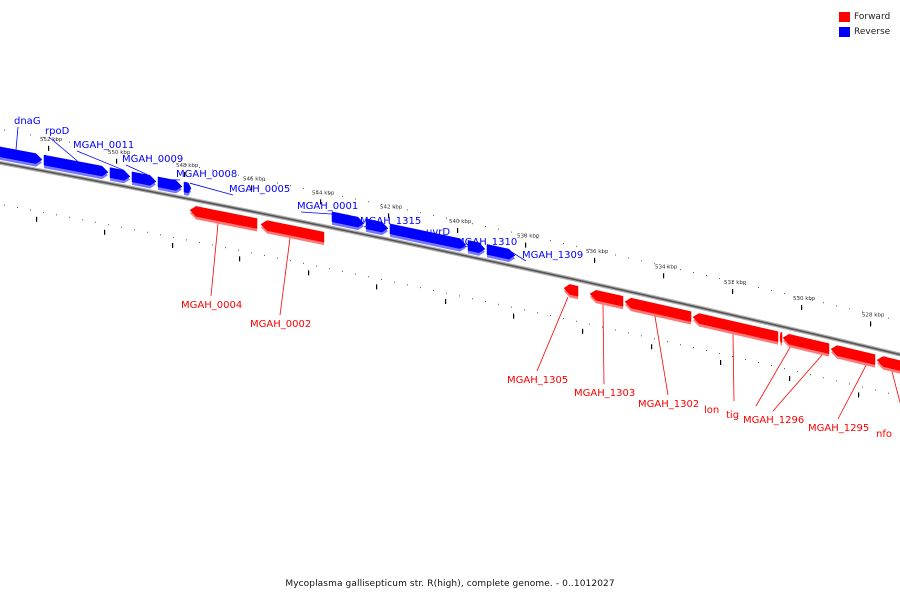 The height and width of the screenshot is (600, 900). What do you see at coordinates (211, 305) in the screenshot?
I see `gene-label: MGAH_0004` at bounding box center [211, 305].